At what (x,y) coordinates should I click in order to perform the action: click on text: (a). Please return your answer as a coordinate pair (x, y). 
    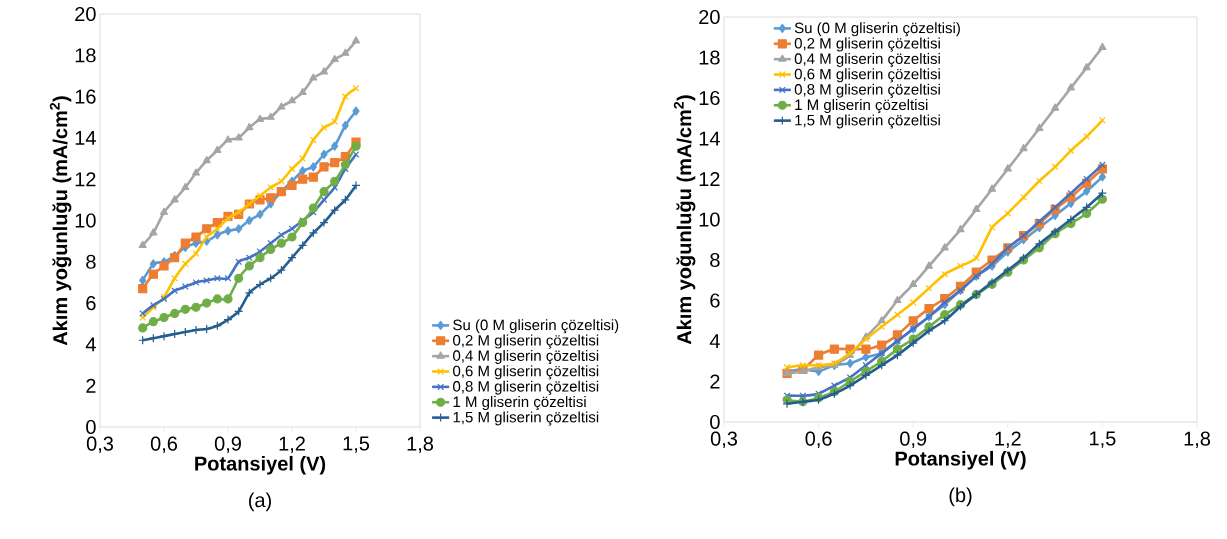
    Looking at the image, I should click on (260, 502).